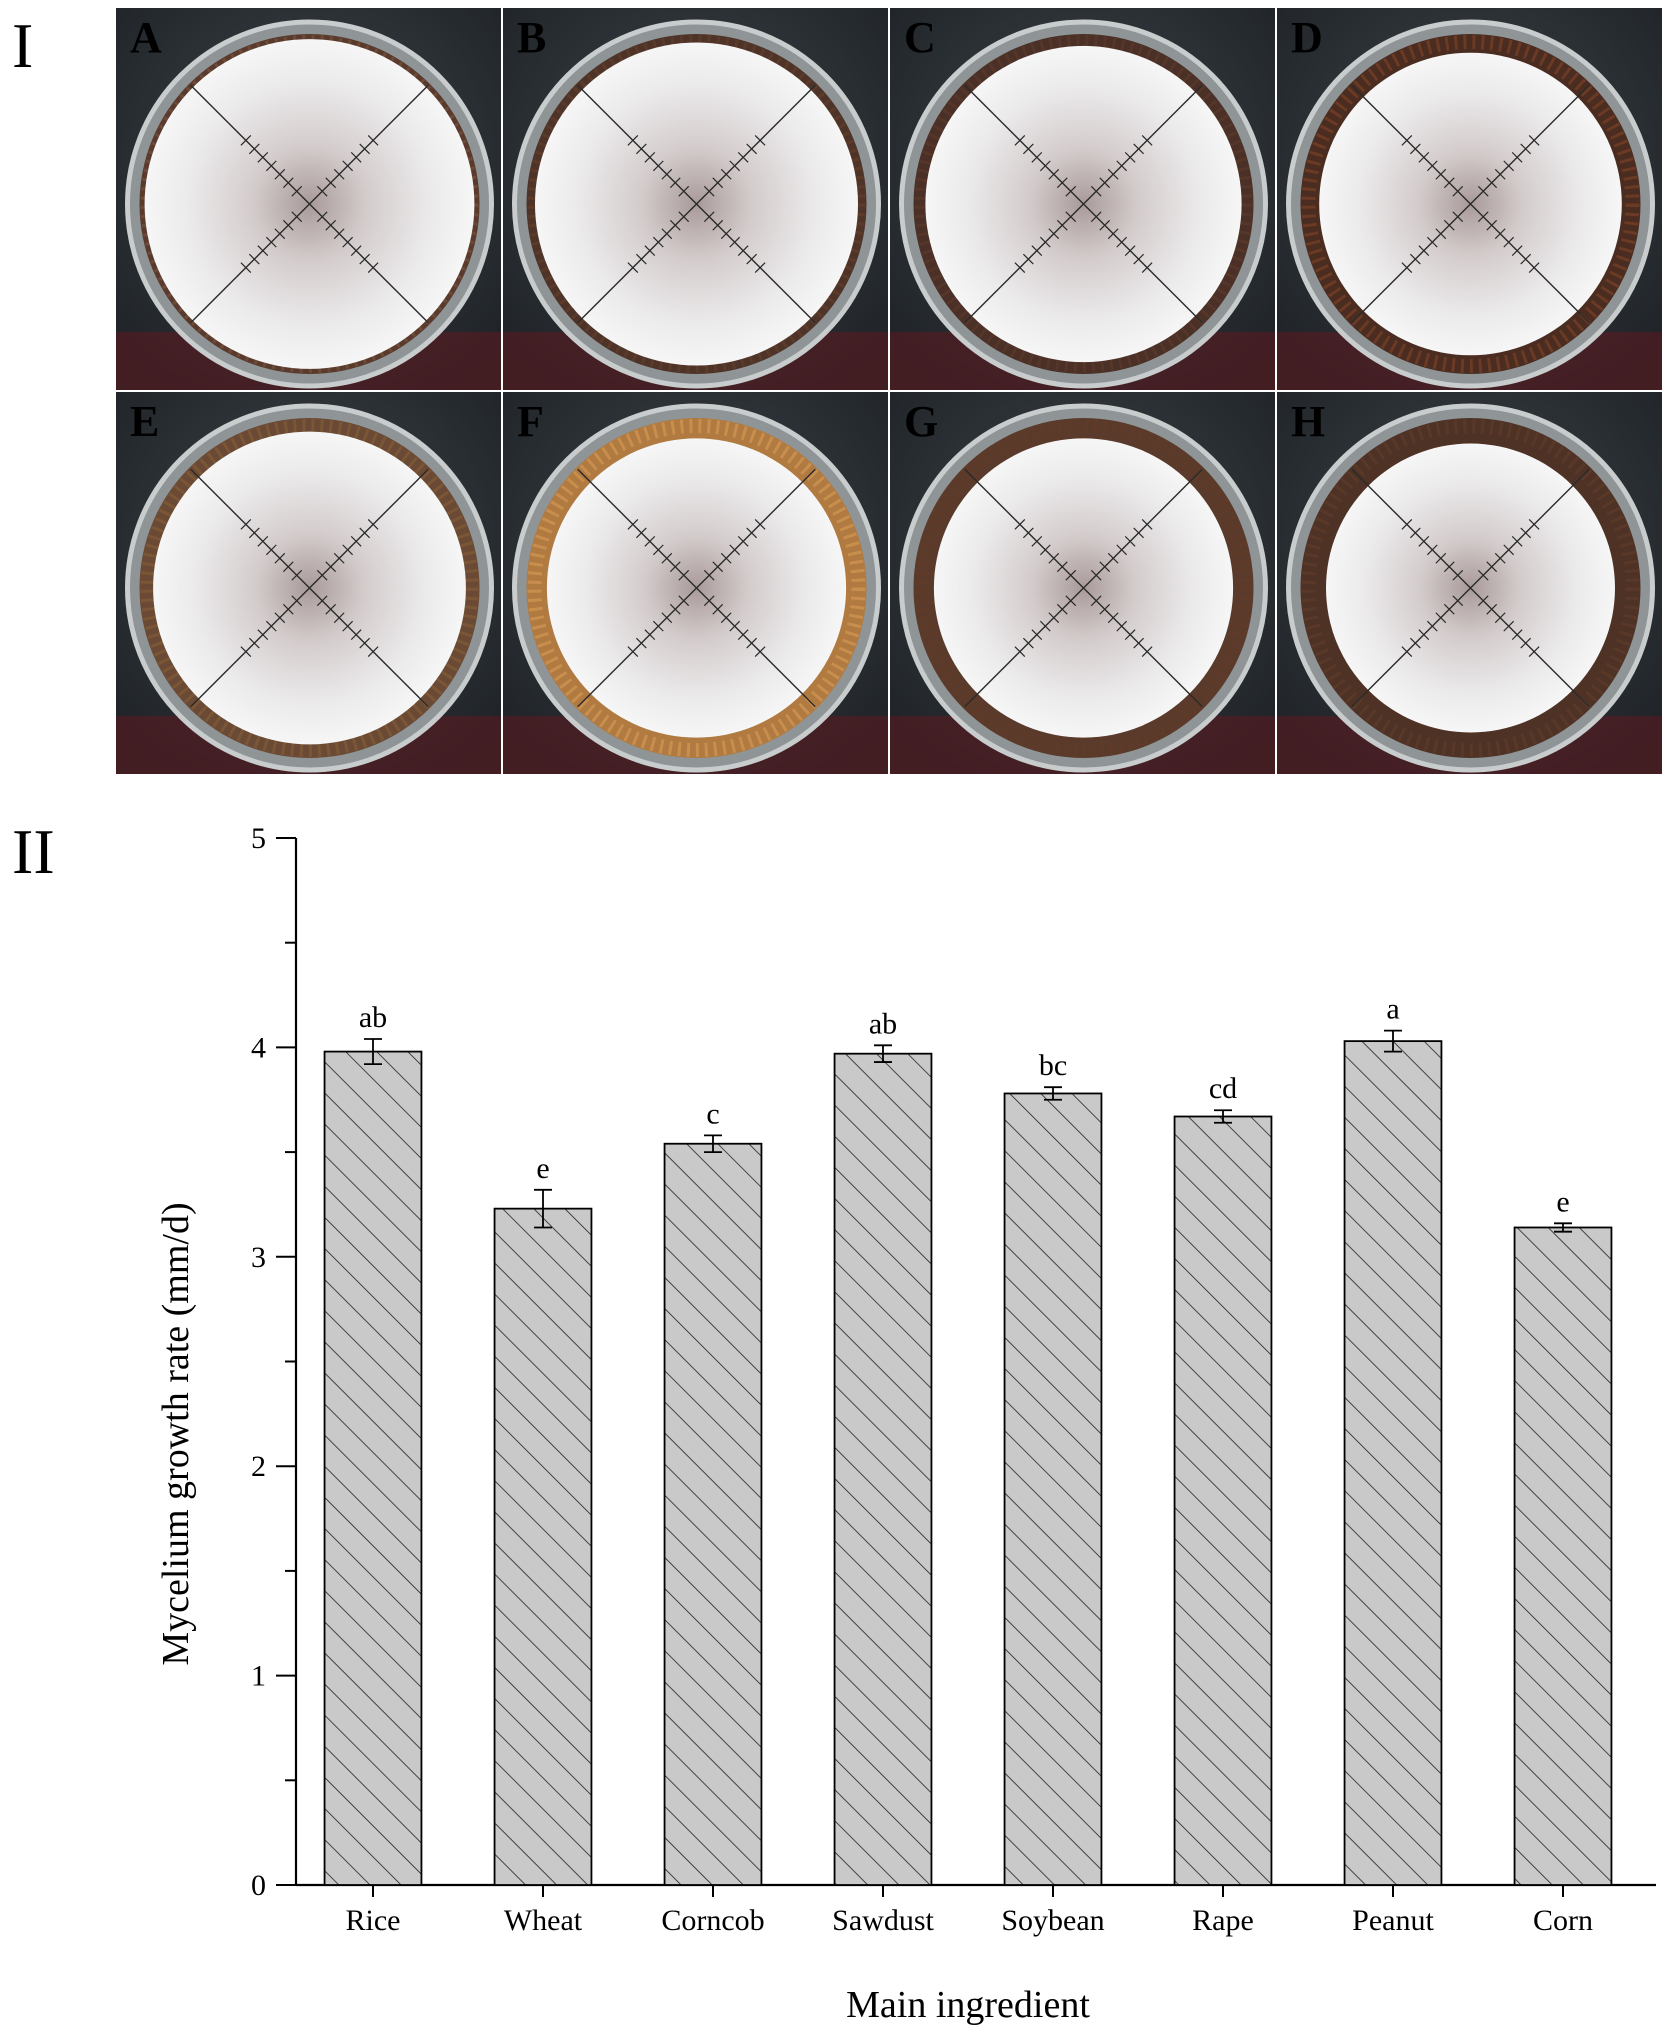  I want to click on x-tick-label: Peanut, so click(1393, 1920).